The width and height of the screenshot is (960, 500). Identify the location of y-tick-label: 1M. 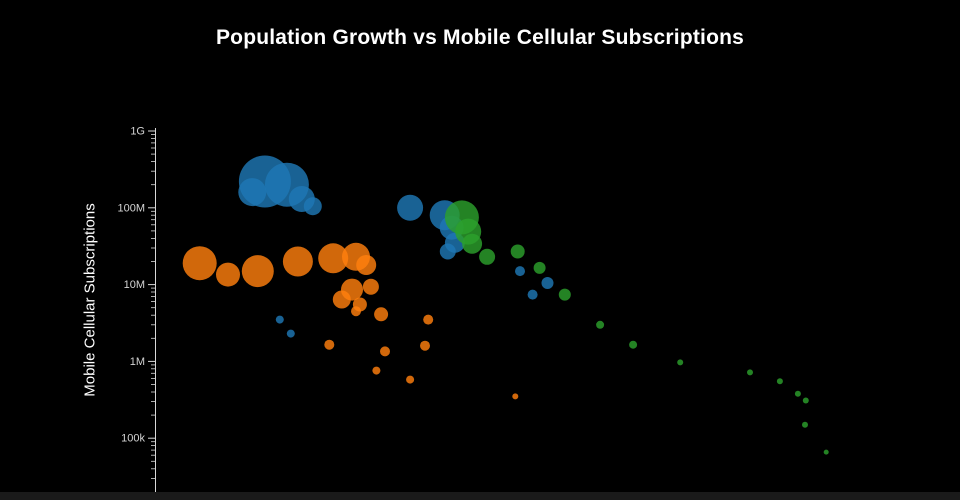
(137, 362).